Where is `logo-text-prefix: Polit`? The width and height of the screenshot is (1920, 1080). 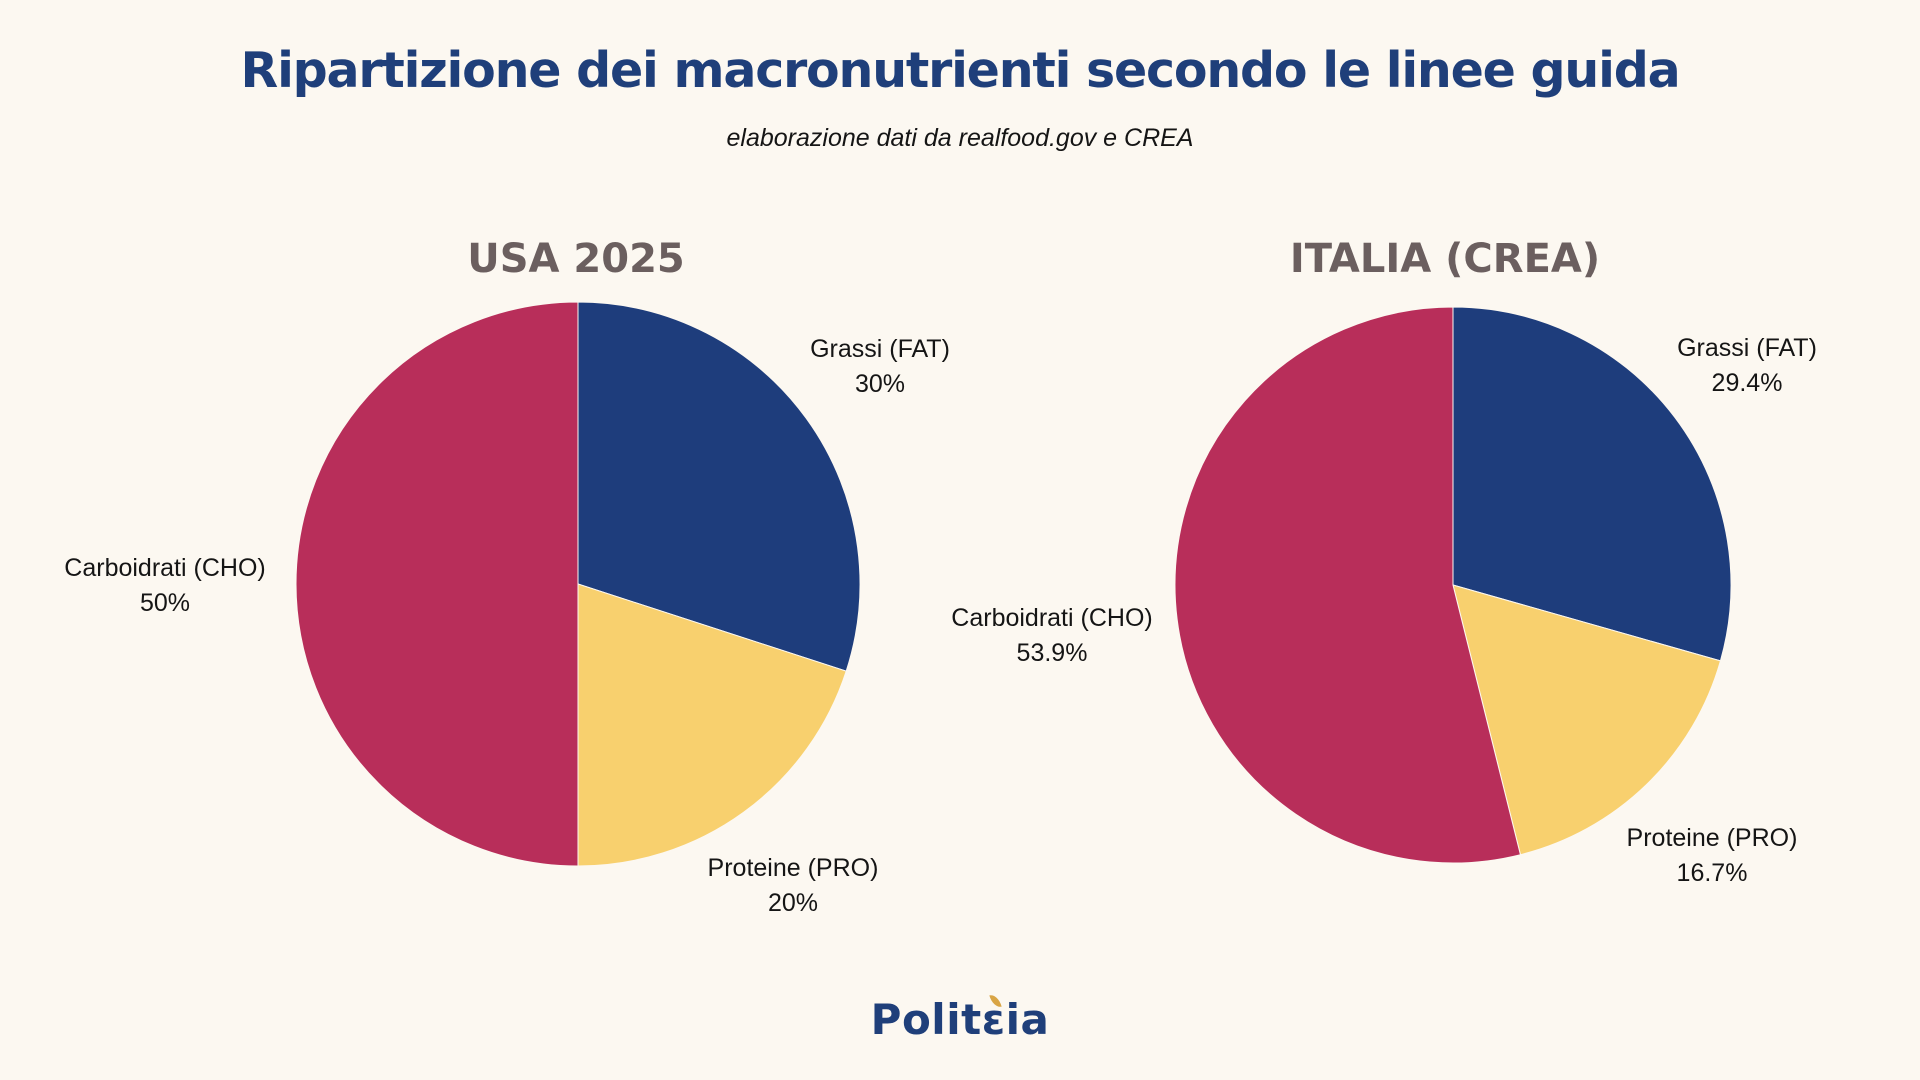
logo-text-prefix: Polit is located at coordinates (926, 1019).